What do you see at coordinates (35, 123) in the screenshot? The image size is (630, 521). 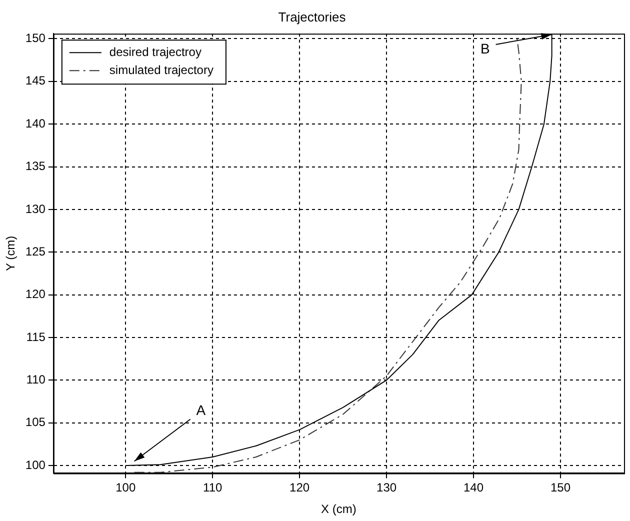 I see `y-tick-label: 140` at bounding box center [35, 123].